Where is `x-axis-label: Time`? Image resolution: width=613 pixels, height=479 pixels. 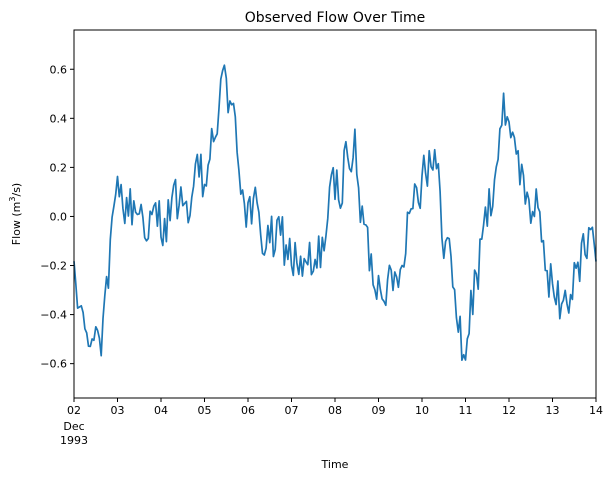 x-axis-label: Time is located at coordinates (335, 464).